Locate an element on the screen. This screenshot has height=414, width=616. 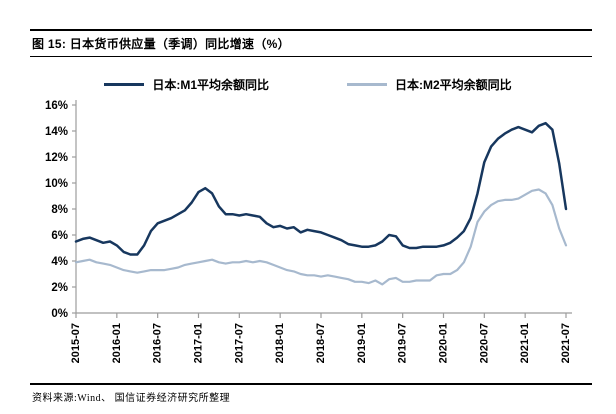
x-tick-label: 2017-01 is located at coordinates (199, 343).